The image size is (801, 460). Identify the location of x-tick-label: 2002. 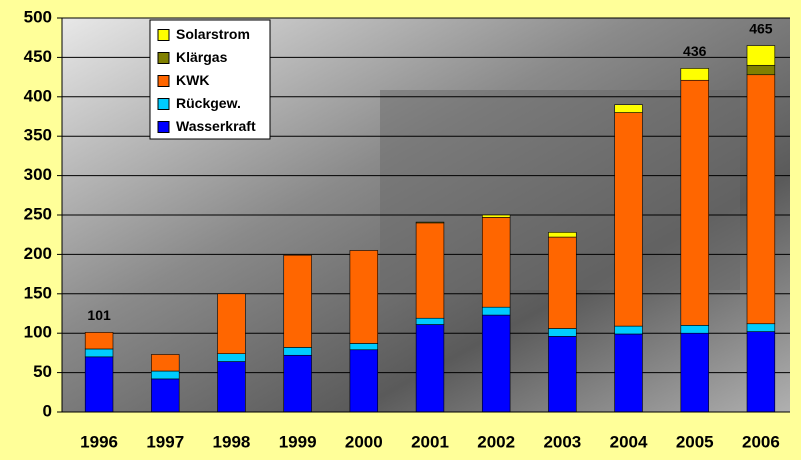
(496, 441).